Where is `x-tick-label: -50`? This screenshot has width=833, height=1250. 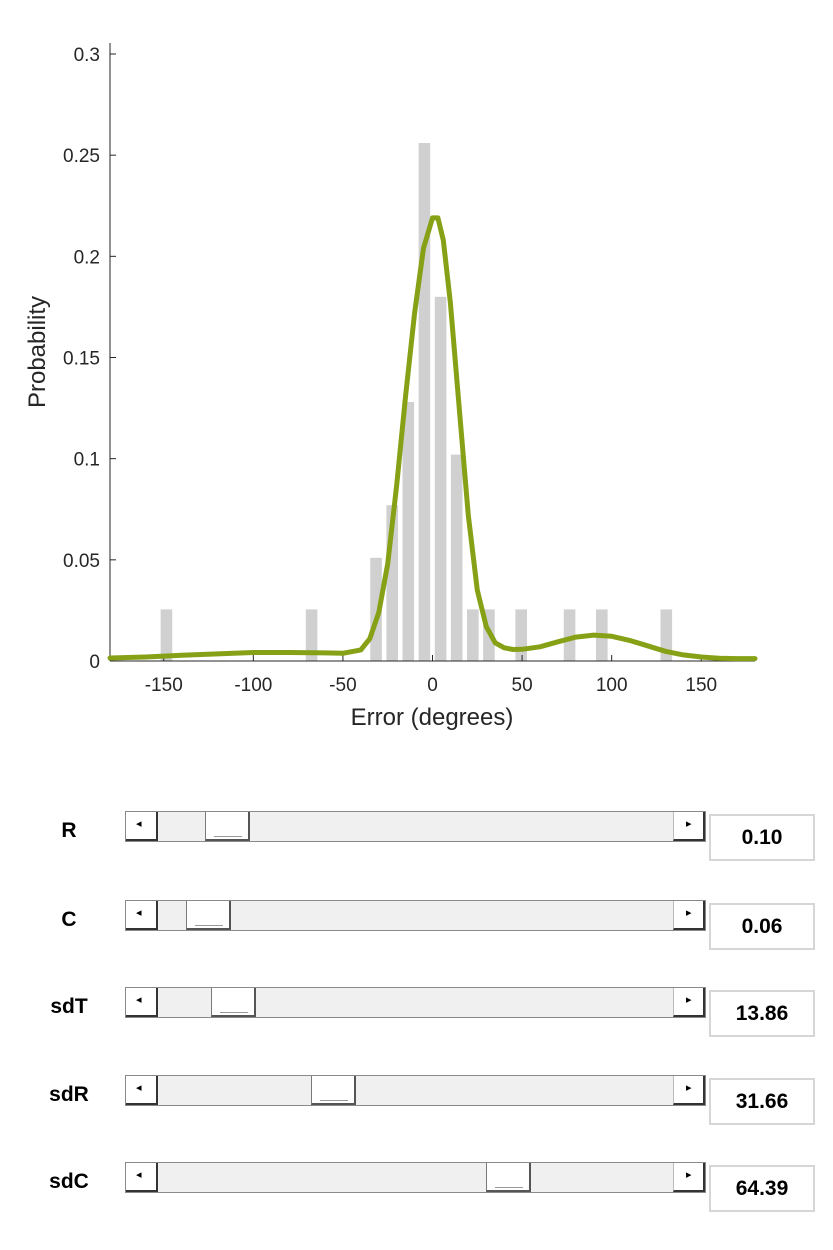
x-tick-label: -50 is located at coordinates (342, 685).